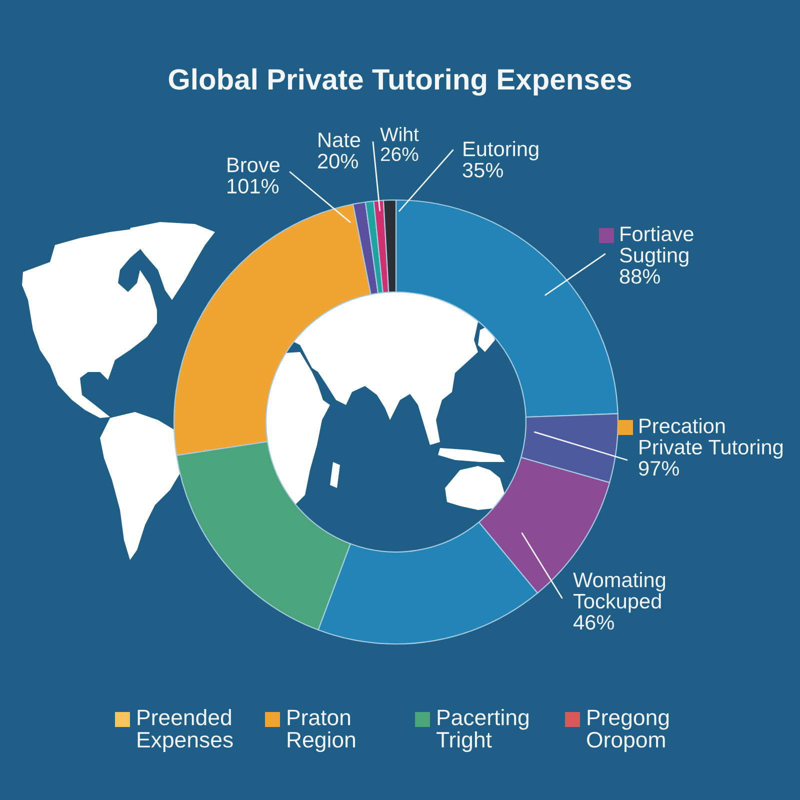 The width and height of the screenshot is (800, 800). I want to click on text: Precation Private Tutoring 97%, so click(710, 447).